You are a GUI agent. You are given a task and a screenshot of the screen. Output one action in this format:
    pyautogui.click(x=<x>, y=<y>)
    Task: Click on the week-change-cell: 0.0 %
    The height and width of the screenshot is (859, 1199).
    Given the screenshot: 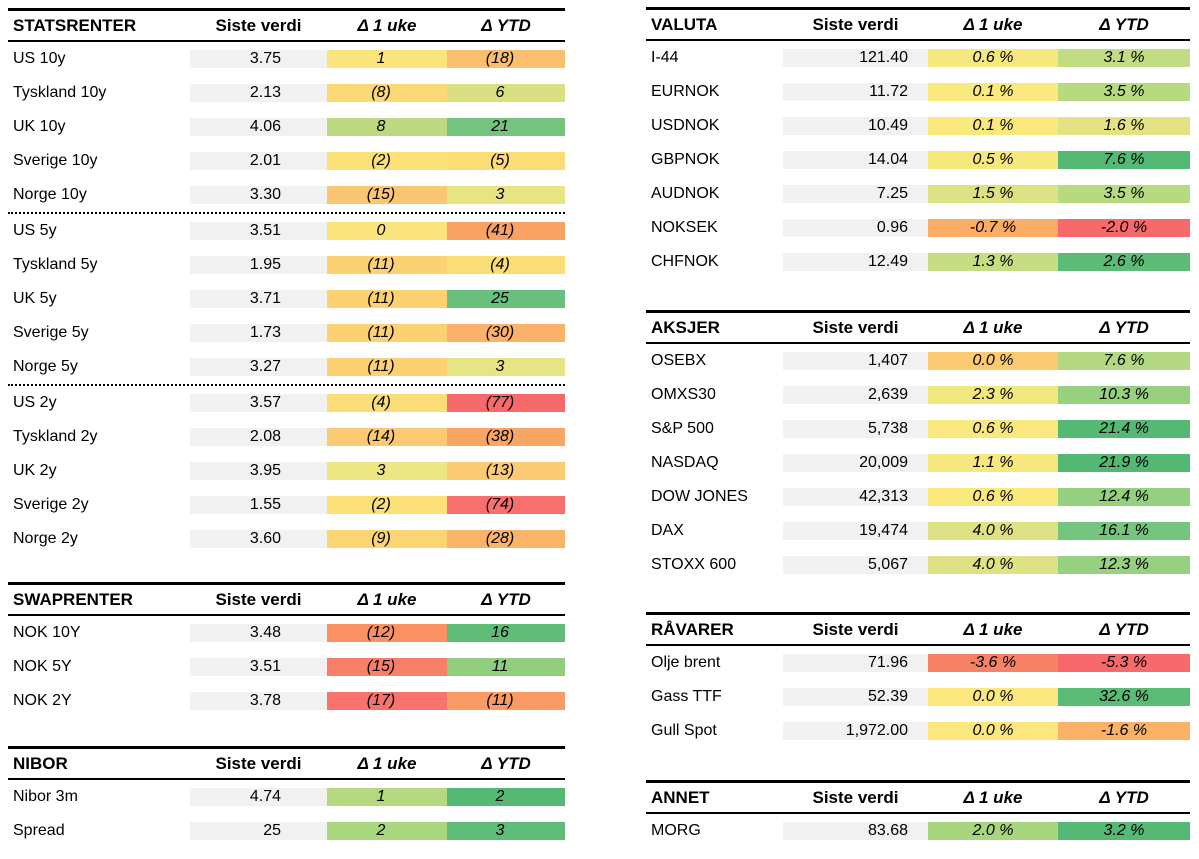 What is the action you would take?
    pyautogui.click(x=993, y=731)
    